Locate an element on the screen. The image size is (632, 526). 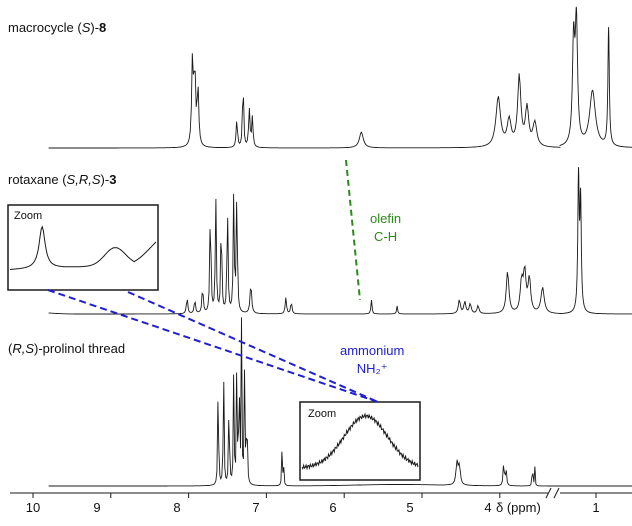
x-tick-5: 5 is located at coordinates (409, 507).